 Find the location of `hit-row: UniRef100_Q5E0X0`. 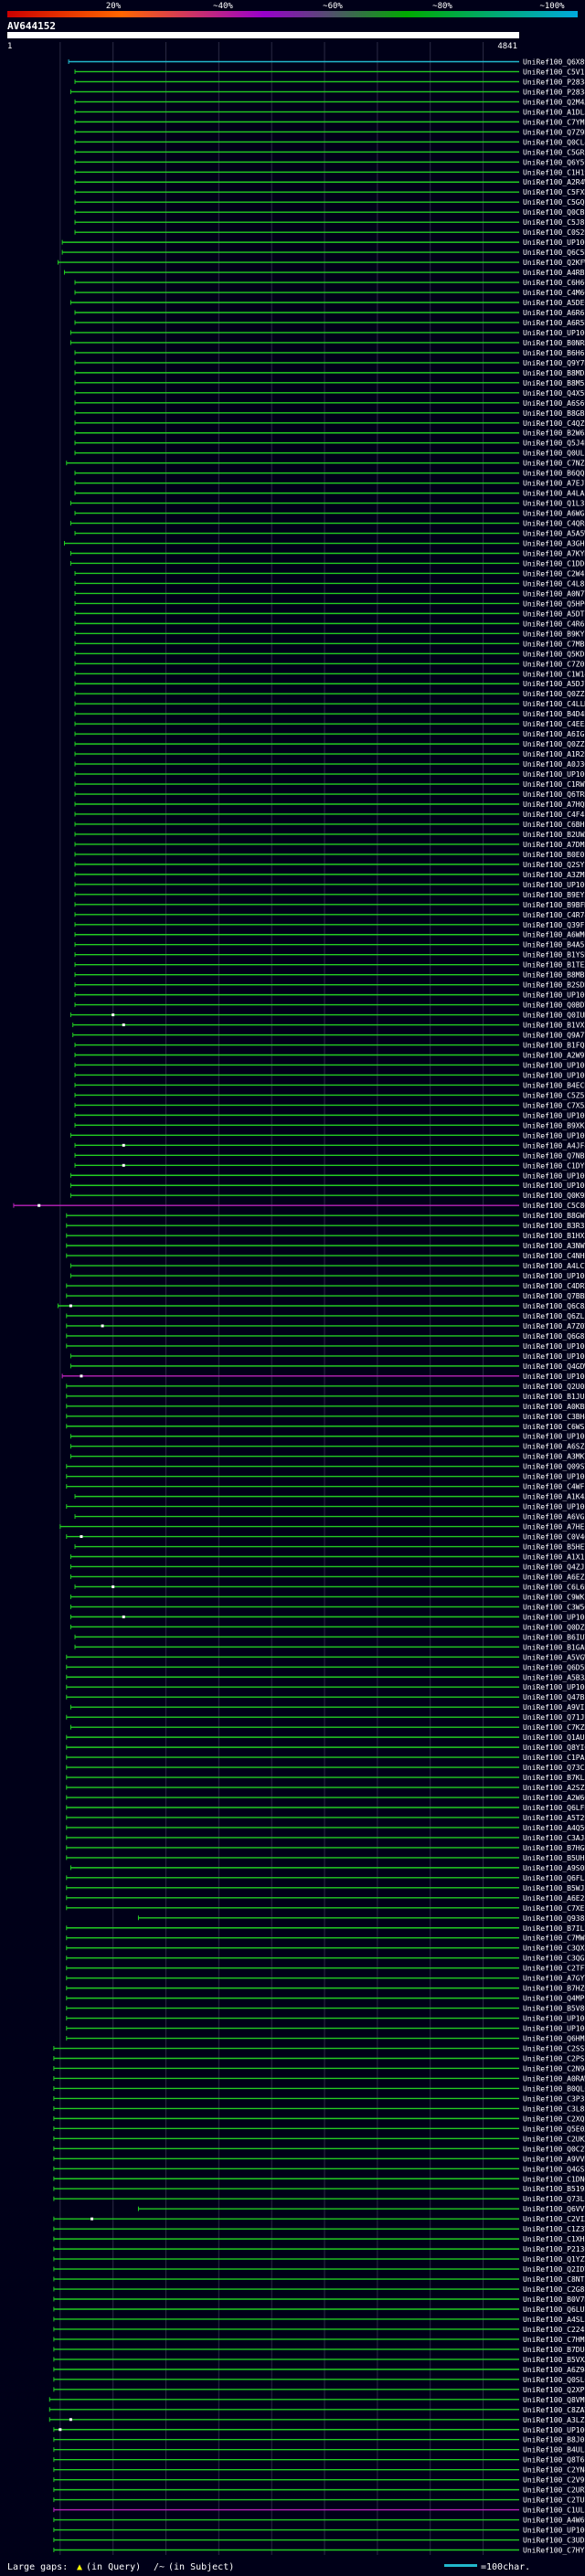

hit-row: UniRef100_Q5E0X0 is located at coordinates (319, 2129).